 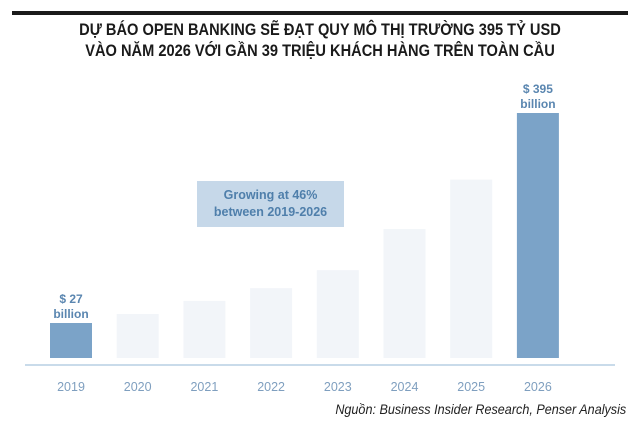 I want to click on data-label-unit-2019: billion, so click(x=70, y=314).